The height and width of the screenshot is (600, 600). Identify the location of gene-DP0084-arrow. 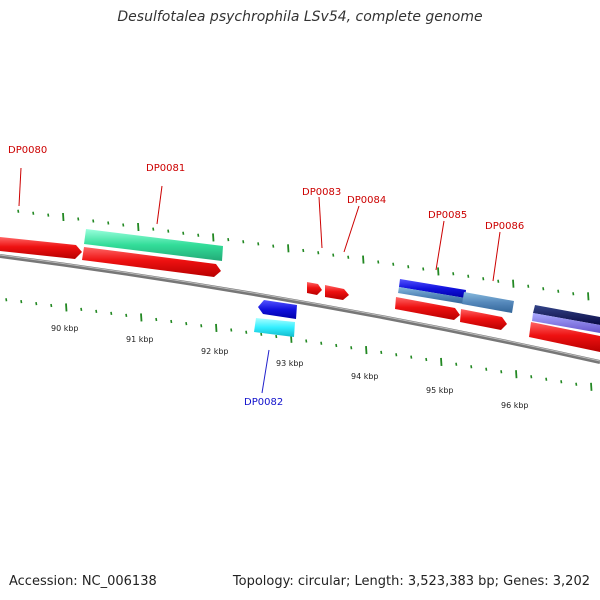
(337, 292).